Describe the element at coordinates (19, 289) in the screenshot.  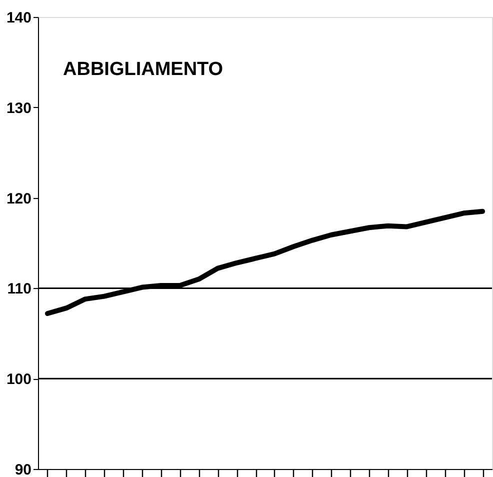
I see `y-tick-label: 110` at that location.